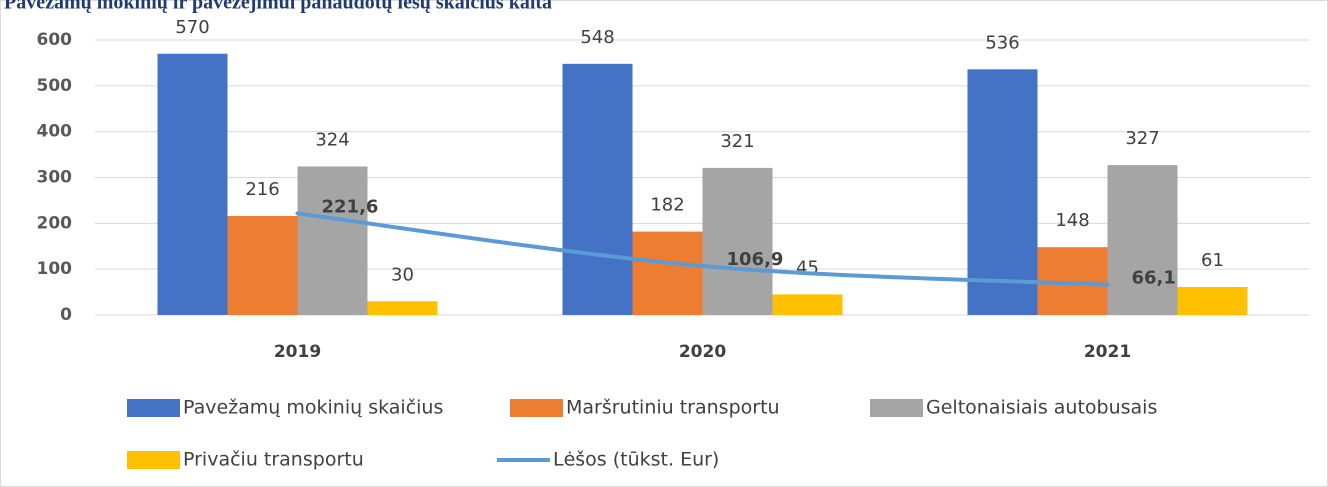  I want to click on data-label: 182, so click(667, 205).